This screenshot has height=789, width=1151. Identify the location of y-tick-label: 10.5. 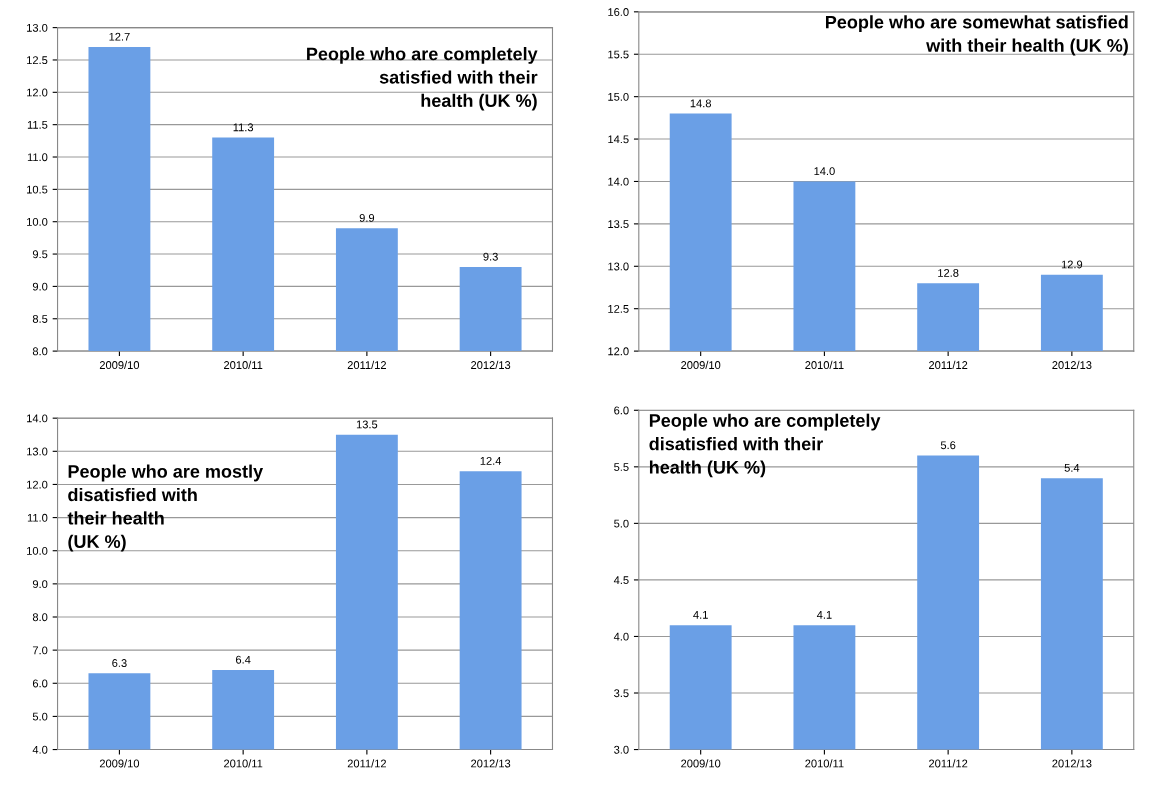
(37, 189).